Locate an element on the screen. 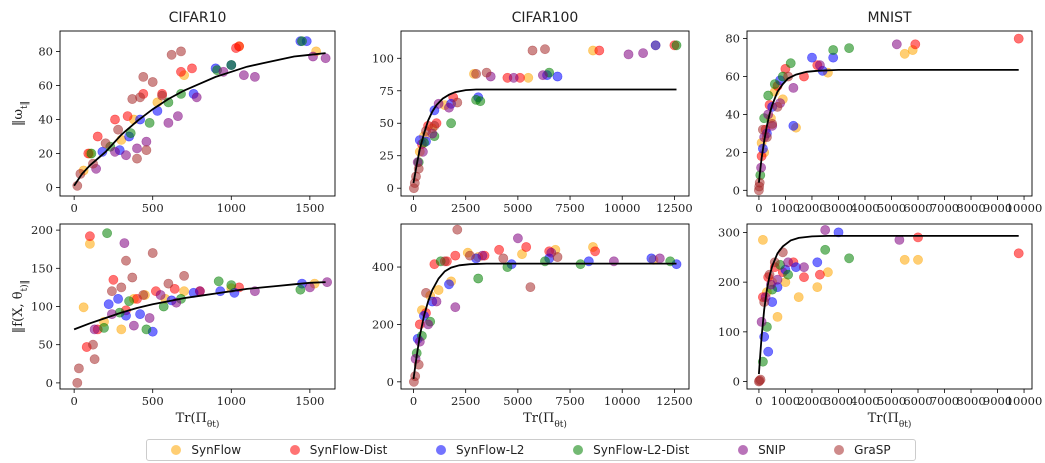  x-tick-label: 7000 is located at coordinates (944, 401).